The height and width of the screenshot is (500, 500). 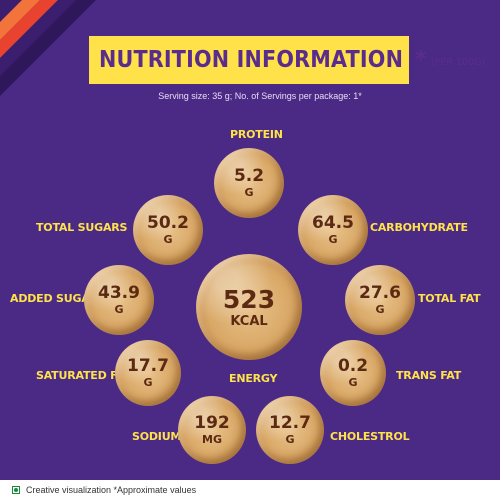 What do you see at coordinates (168, 239) in the screenshot?
I see `total-sugars-unit: G` at bounding box center [168, 239].